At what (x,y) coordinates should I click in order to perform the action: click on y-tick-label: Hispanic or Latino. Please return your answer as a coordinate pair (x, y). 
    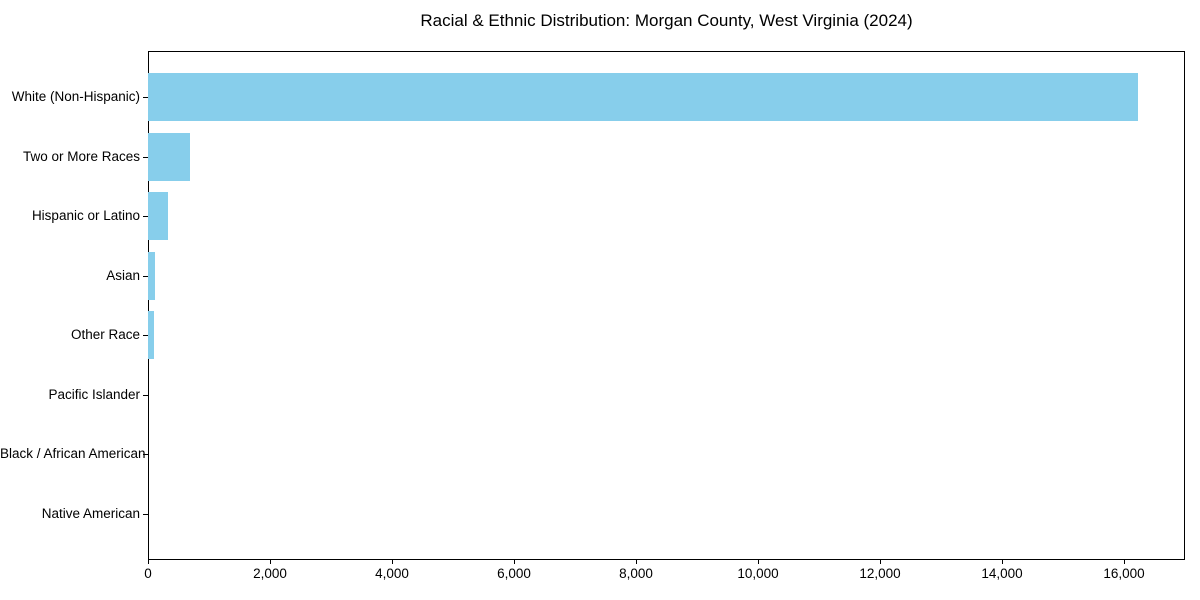
    Looking at the image, I should click on (85, 216).